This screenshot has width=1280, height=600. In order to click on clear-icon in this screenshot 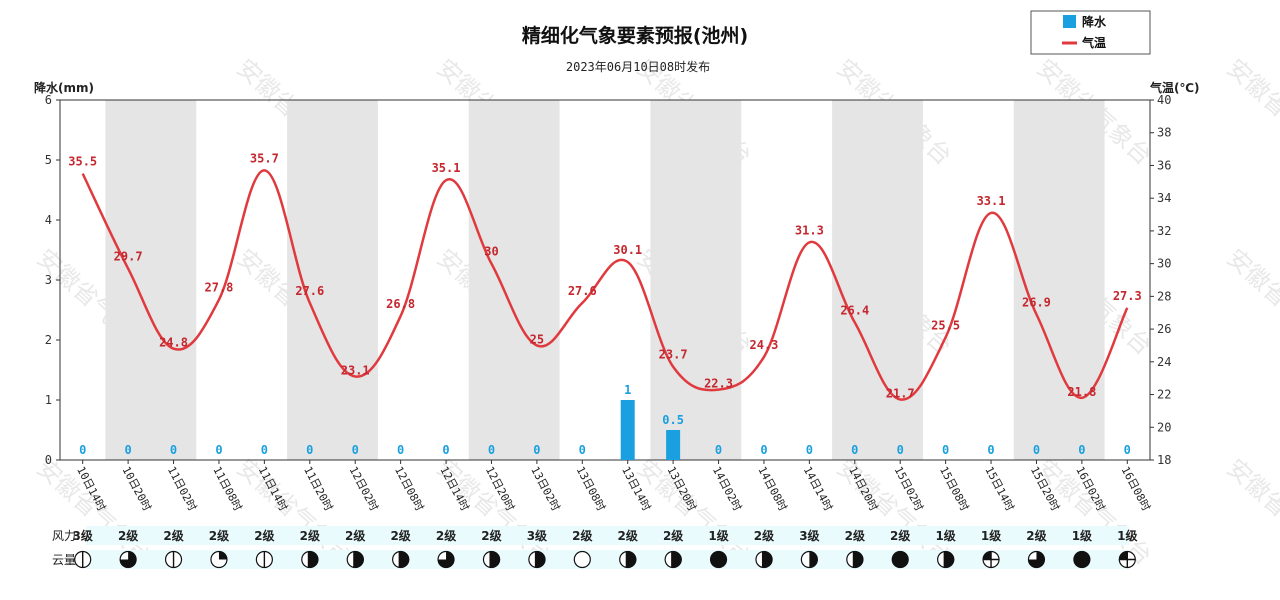, I will do `click(582, 559)`.